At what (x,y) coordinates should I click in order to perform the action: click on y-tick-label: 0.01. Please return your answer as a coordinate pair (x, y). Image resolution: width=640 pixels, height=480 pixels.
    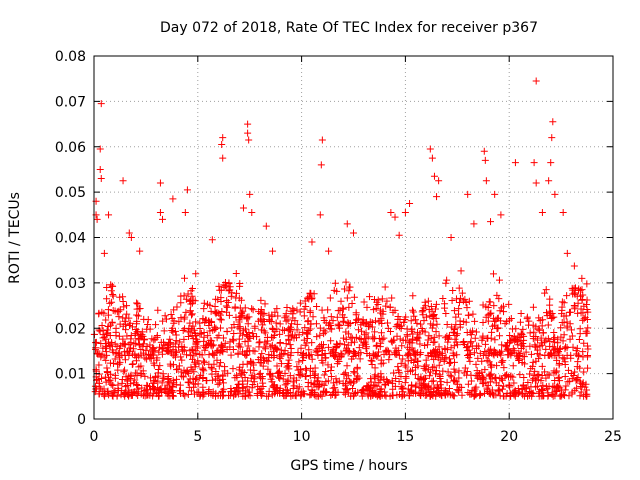
    Looking at the image, I should click on (70, 375).